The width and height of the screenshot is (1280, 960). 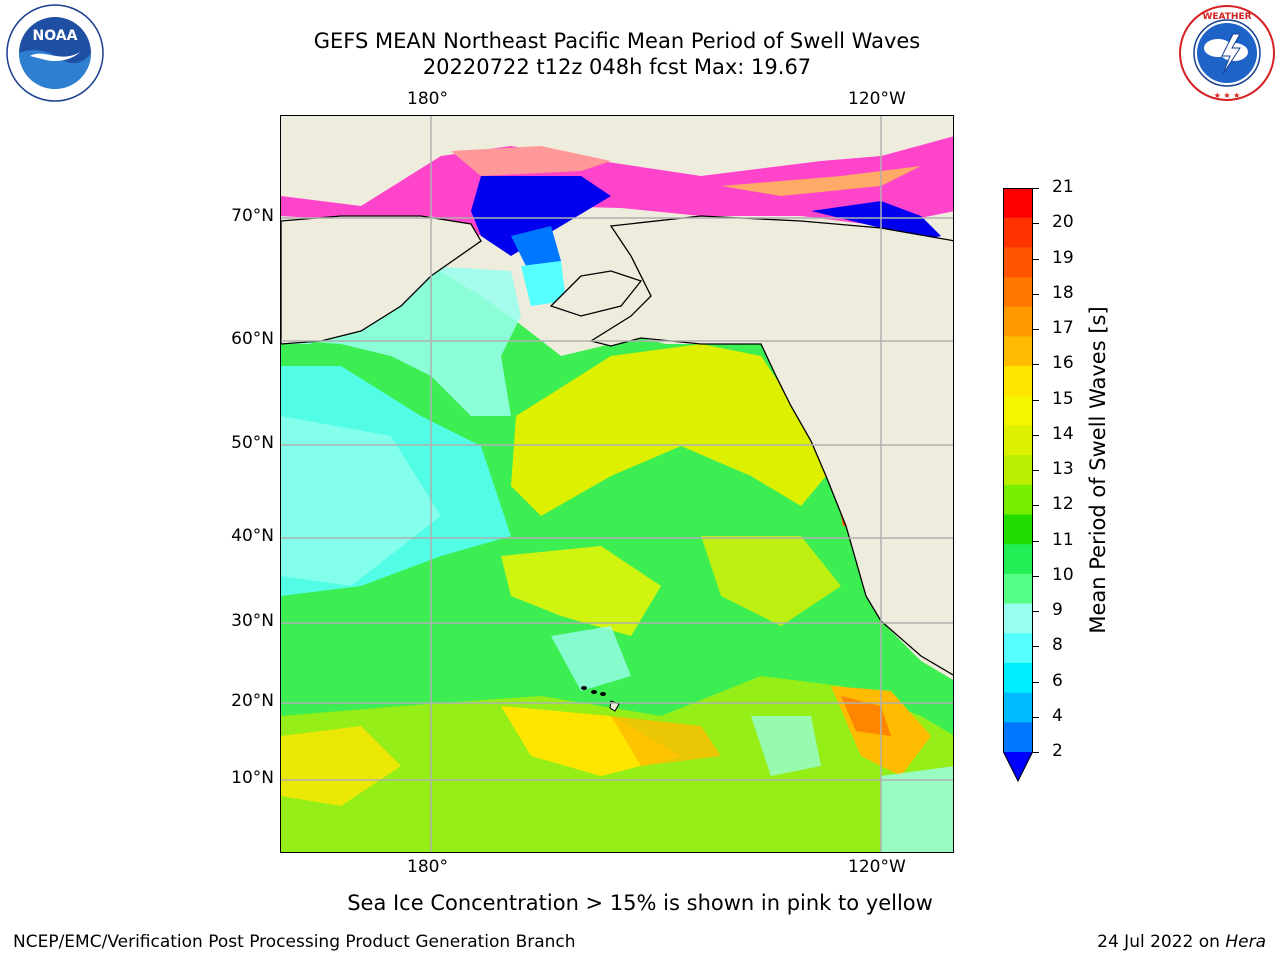 I want to click on svg-text: NOAA, so click(x=55, y=36).